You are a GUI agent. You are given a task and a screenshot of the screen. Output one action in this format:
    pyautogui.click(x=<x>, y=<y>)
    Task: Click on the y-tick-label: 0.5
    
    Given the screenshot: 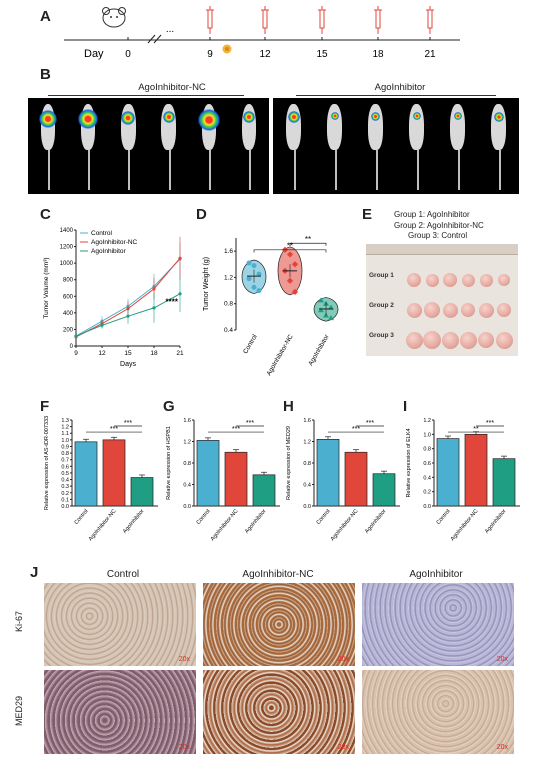 What is the action you would take?
    pyautogui.click(x=65, y=474)
    